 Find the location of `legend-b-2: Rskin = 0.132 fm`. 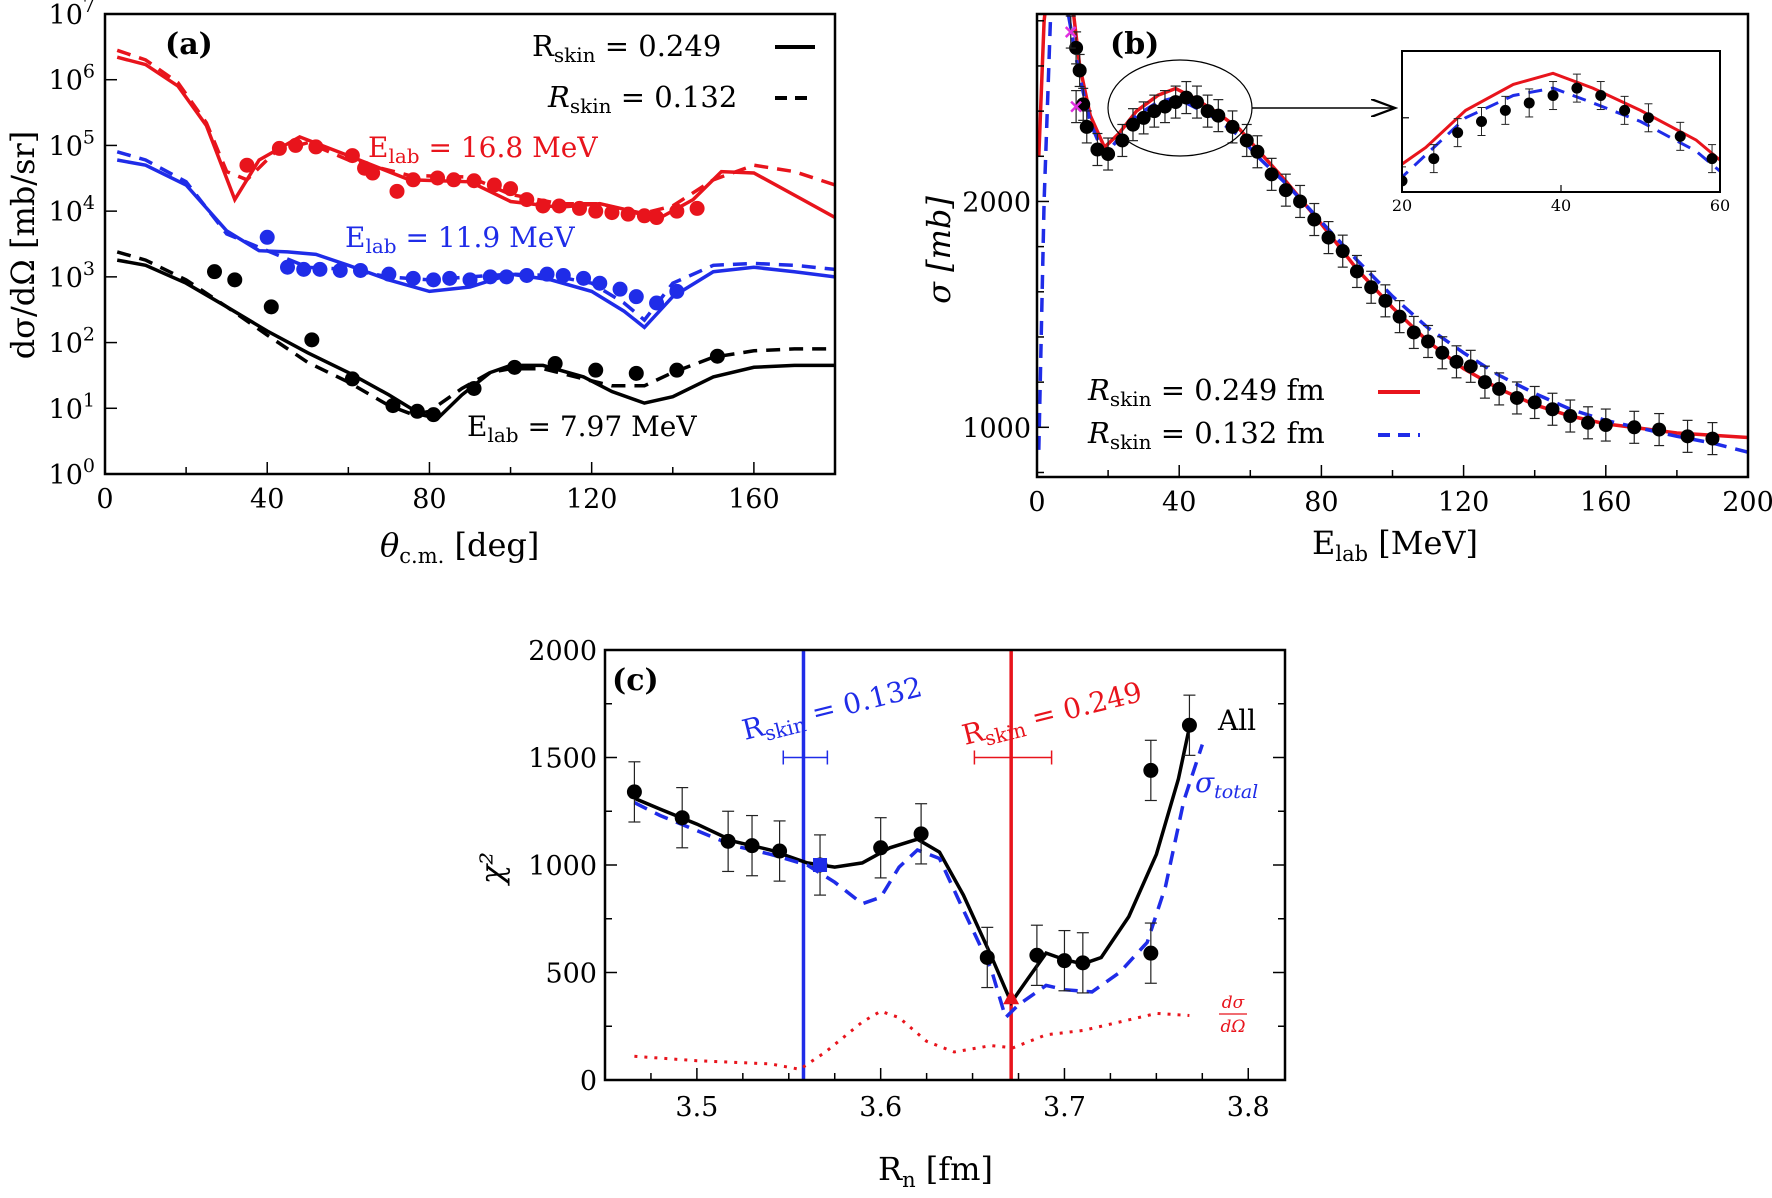

legend-b-2: Rskin = 0.132 fm is located at coordinates (1206, 435).